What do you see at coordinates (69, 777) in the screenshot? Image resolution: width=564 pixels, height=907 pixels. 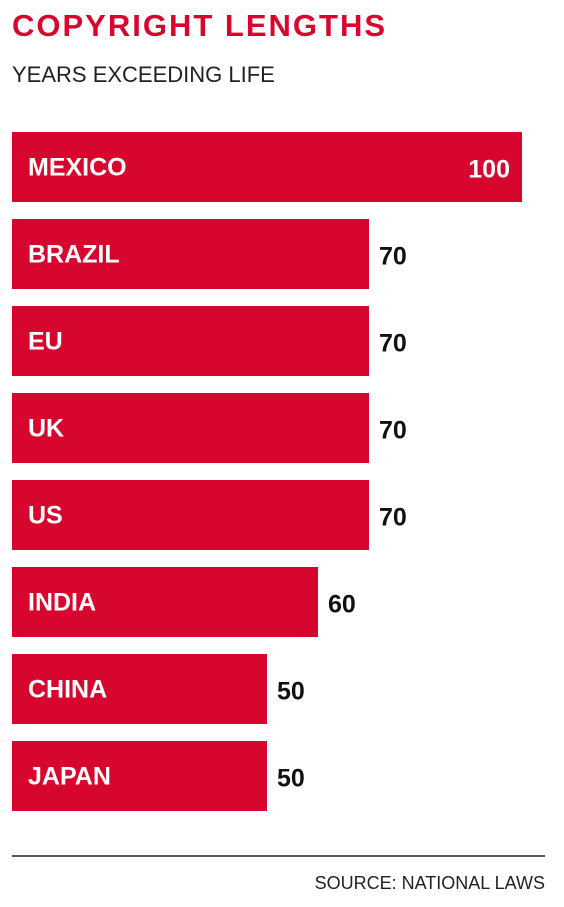 I see `category-label: JAPAN` at bounding box center [69, 777].